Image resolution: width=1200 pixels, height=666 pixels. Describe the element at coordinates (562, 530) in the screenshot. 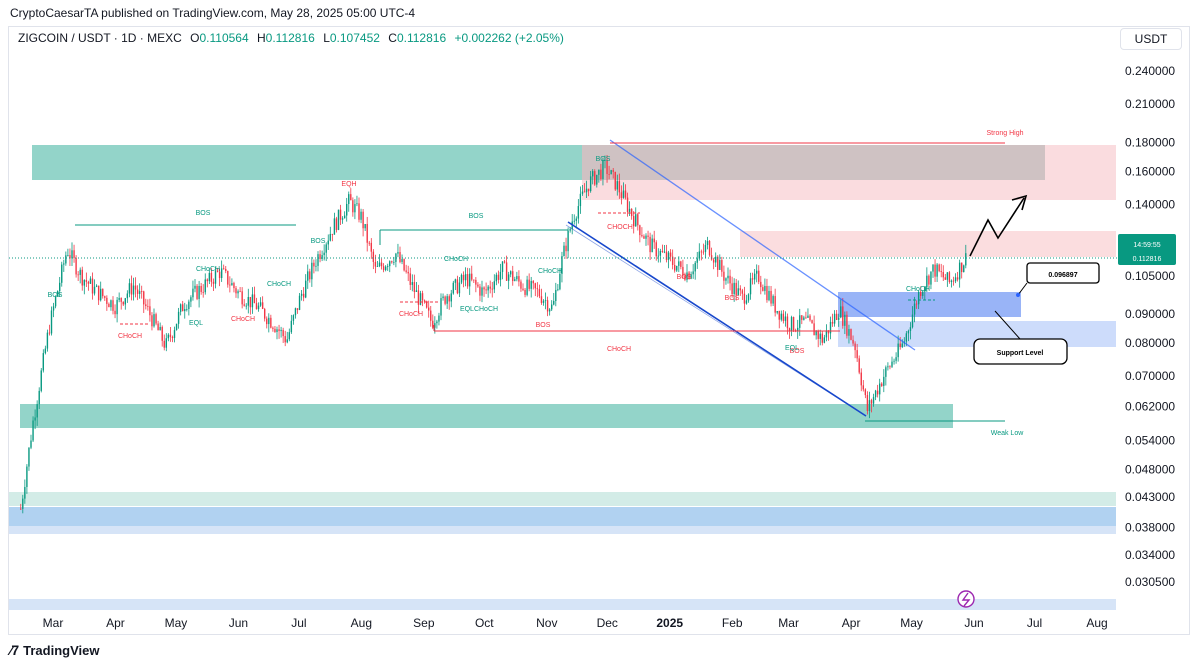

I see `low-zone-pale` at that location.